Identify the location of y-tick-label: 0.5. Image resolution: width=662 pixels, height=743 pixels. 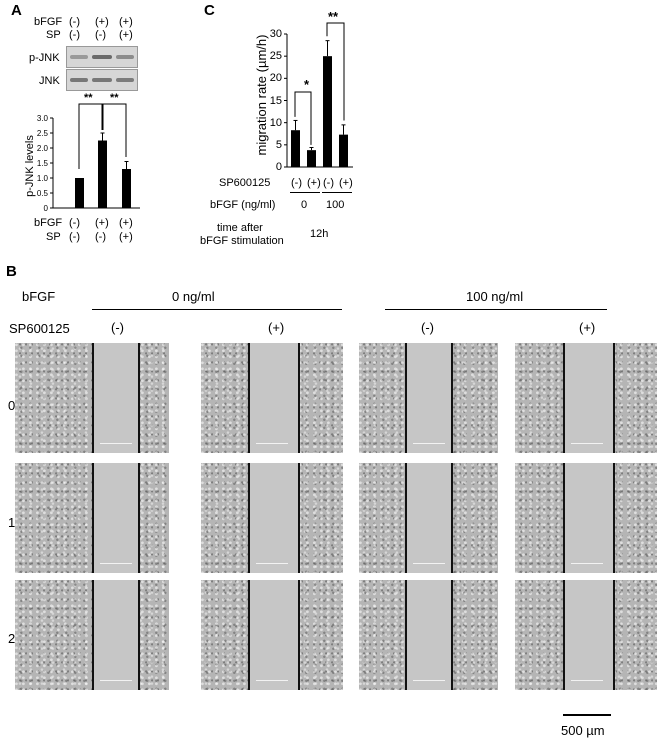
(42, 193).